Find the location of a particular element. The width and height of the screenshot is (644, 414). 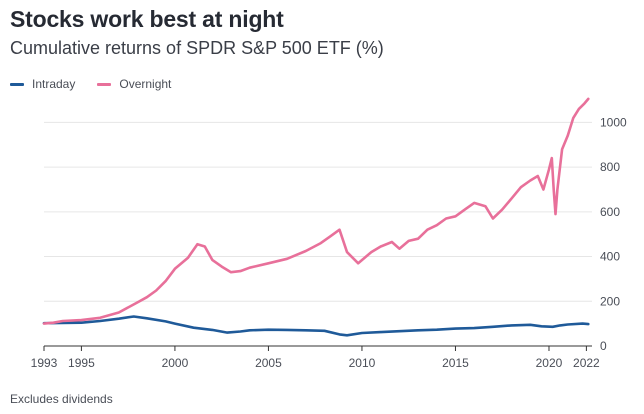

x-tick-label-2015: 2015 is located at coordinates (455, 363).